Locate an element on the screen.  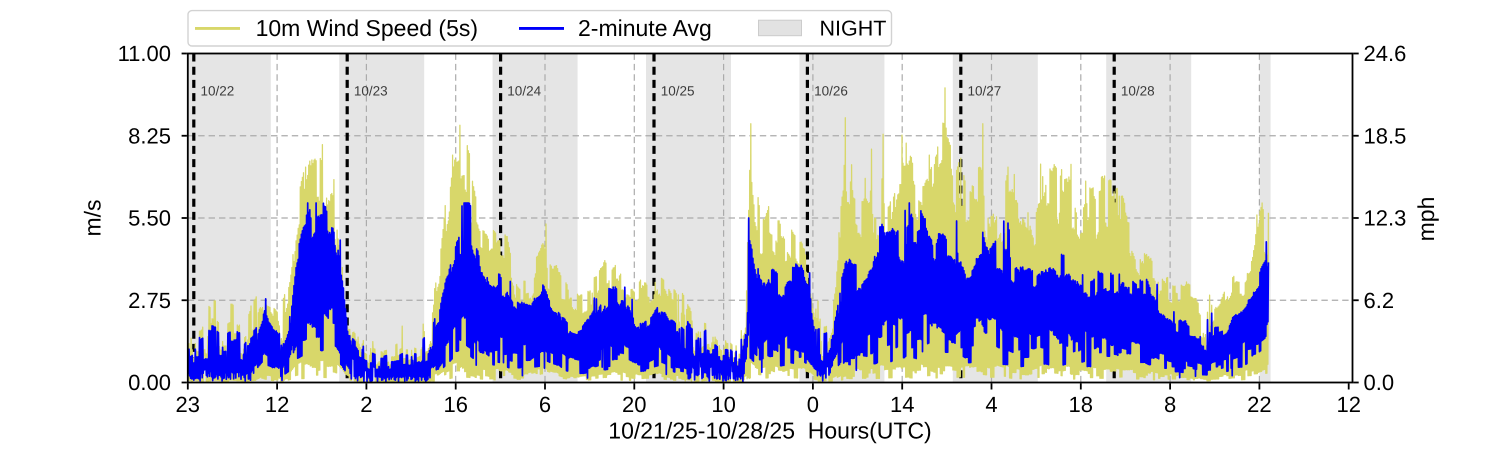
svg-text: 16 is located at coordinates (455, 404).